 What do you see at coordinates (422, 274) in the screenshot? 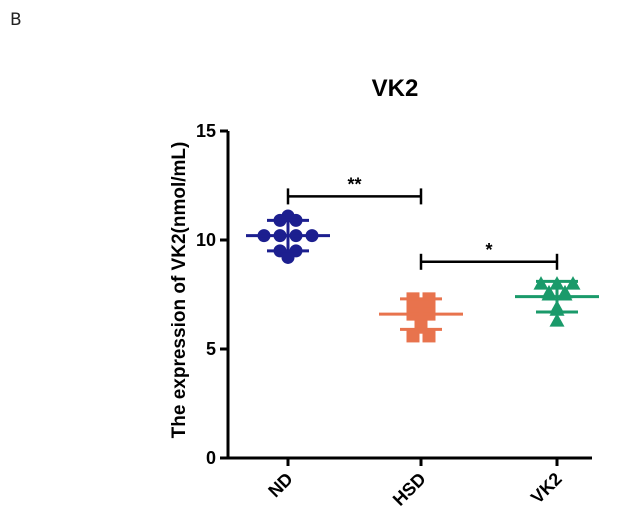
I see `error-bars` at bounding box center [422, 274].